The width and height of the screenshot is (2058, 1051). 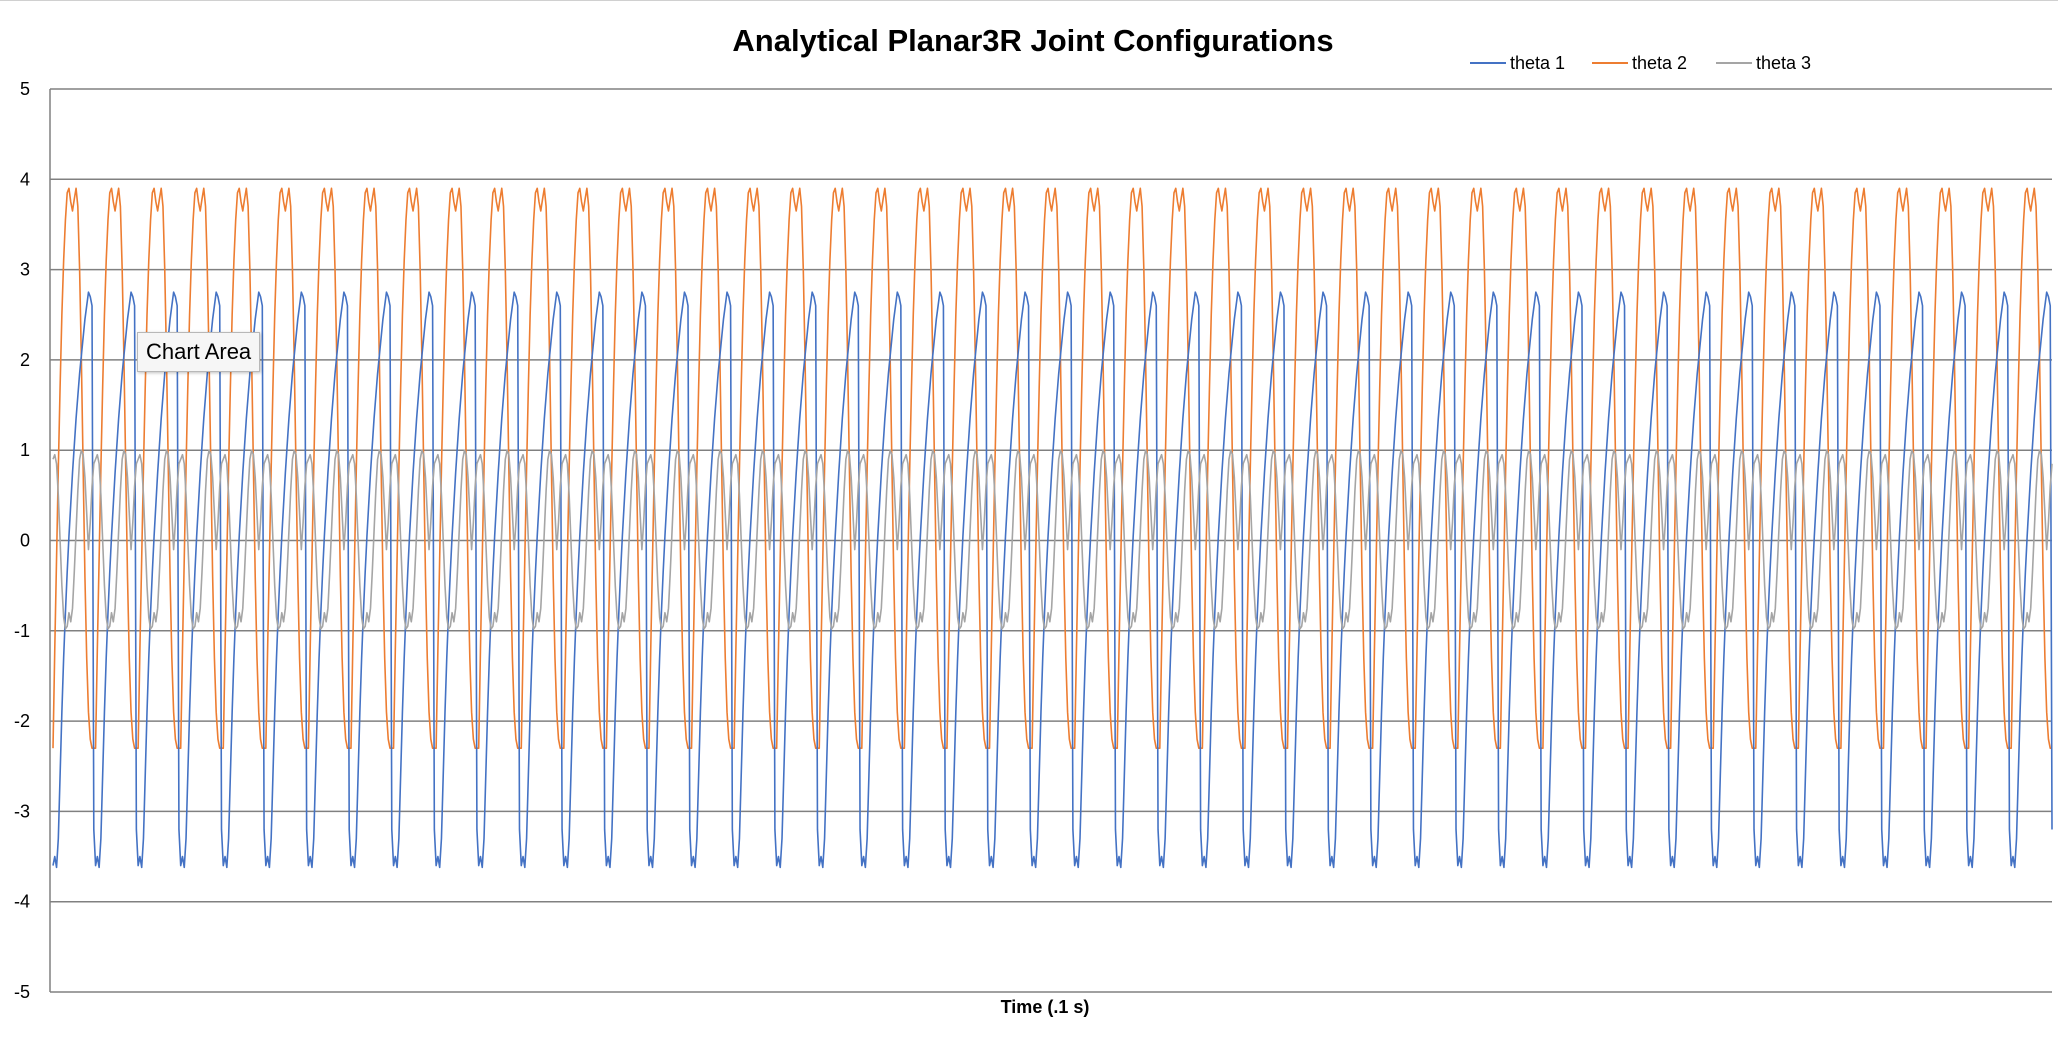 What do you see at coordinates (22, 721) in the screenshot?
I see `y-tick-label: -2` at bounding box center [22, 721].